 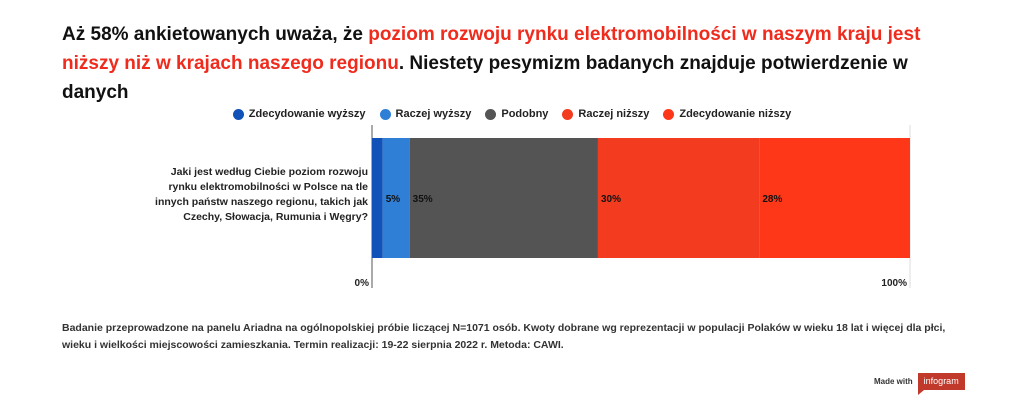 What do you see at coordinates (735, 114) in the screenshot?
I see `legend-label-4: Zdecydowanie niższy` at bounding box center [735, 114].